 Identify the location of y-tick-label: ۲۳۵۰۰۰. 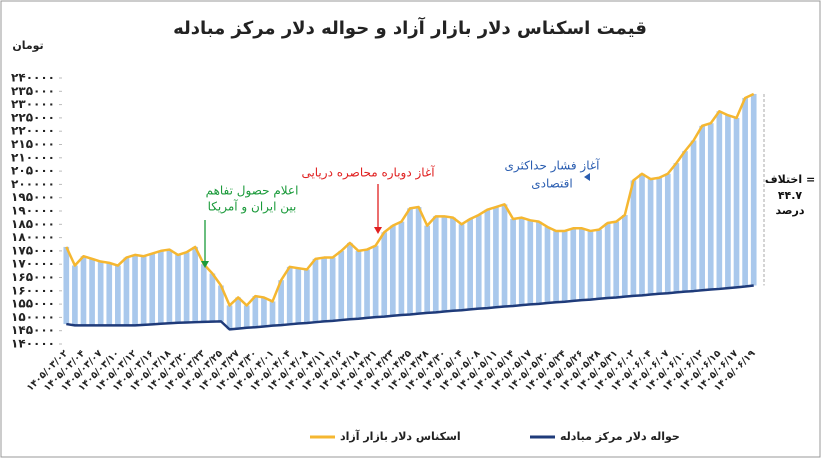
(33, 91).